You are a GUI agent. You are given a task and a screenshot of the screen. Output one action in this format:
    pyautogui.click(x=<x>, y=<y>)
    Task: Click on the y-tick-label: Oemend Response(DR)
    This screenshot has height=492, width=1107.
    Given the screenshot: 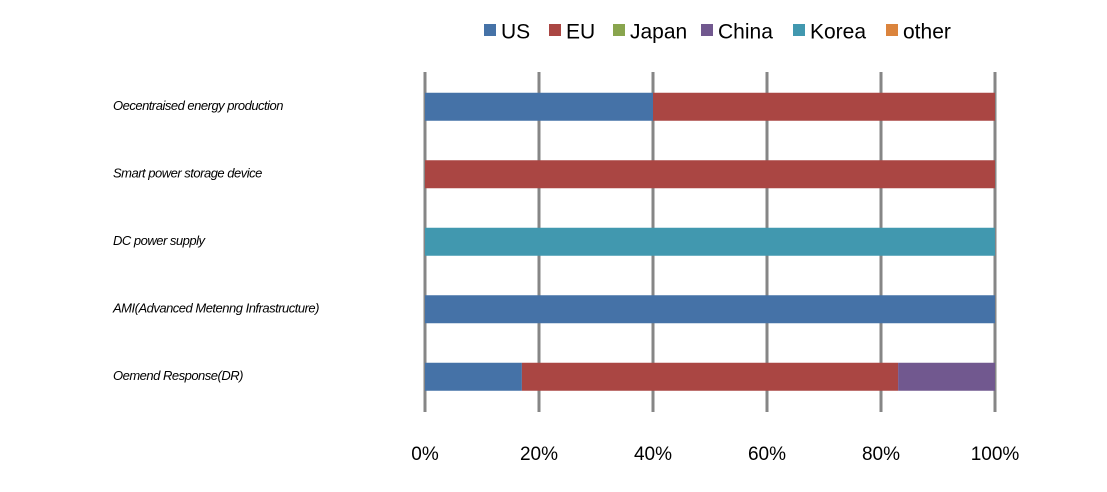 What is the action you would take?
    pyautogui.click(x=178, y=375)
    